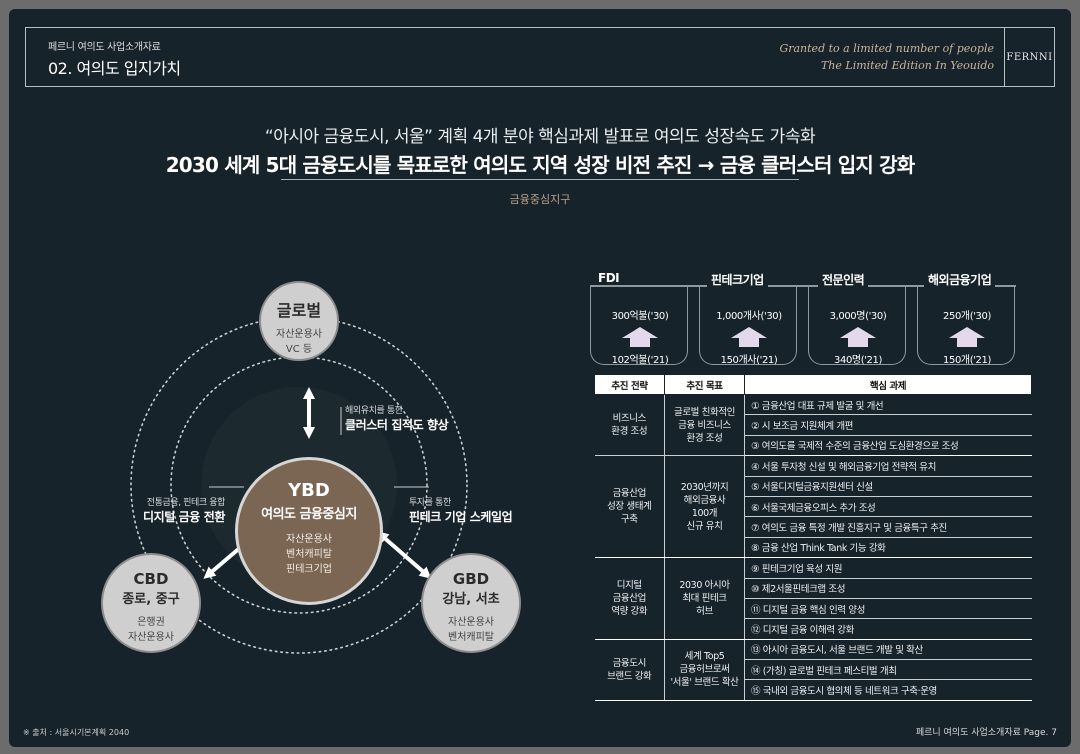 This screenshot has height=754, width=1080. Describe the element at coordinates (704, 384) in the screenshot. I see `table-header: 추진 목표` at that location.